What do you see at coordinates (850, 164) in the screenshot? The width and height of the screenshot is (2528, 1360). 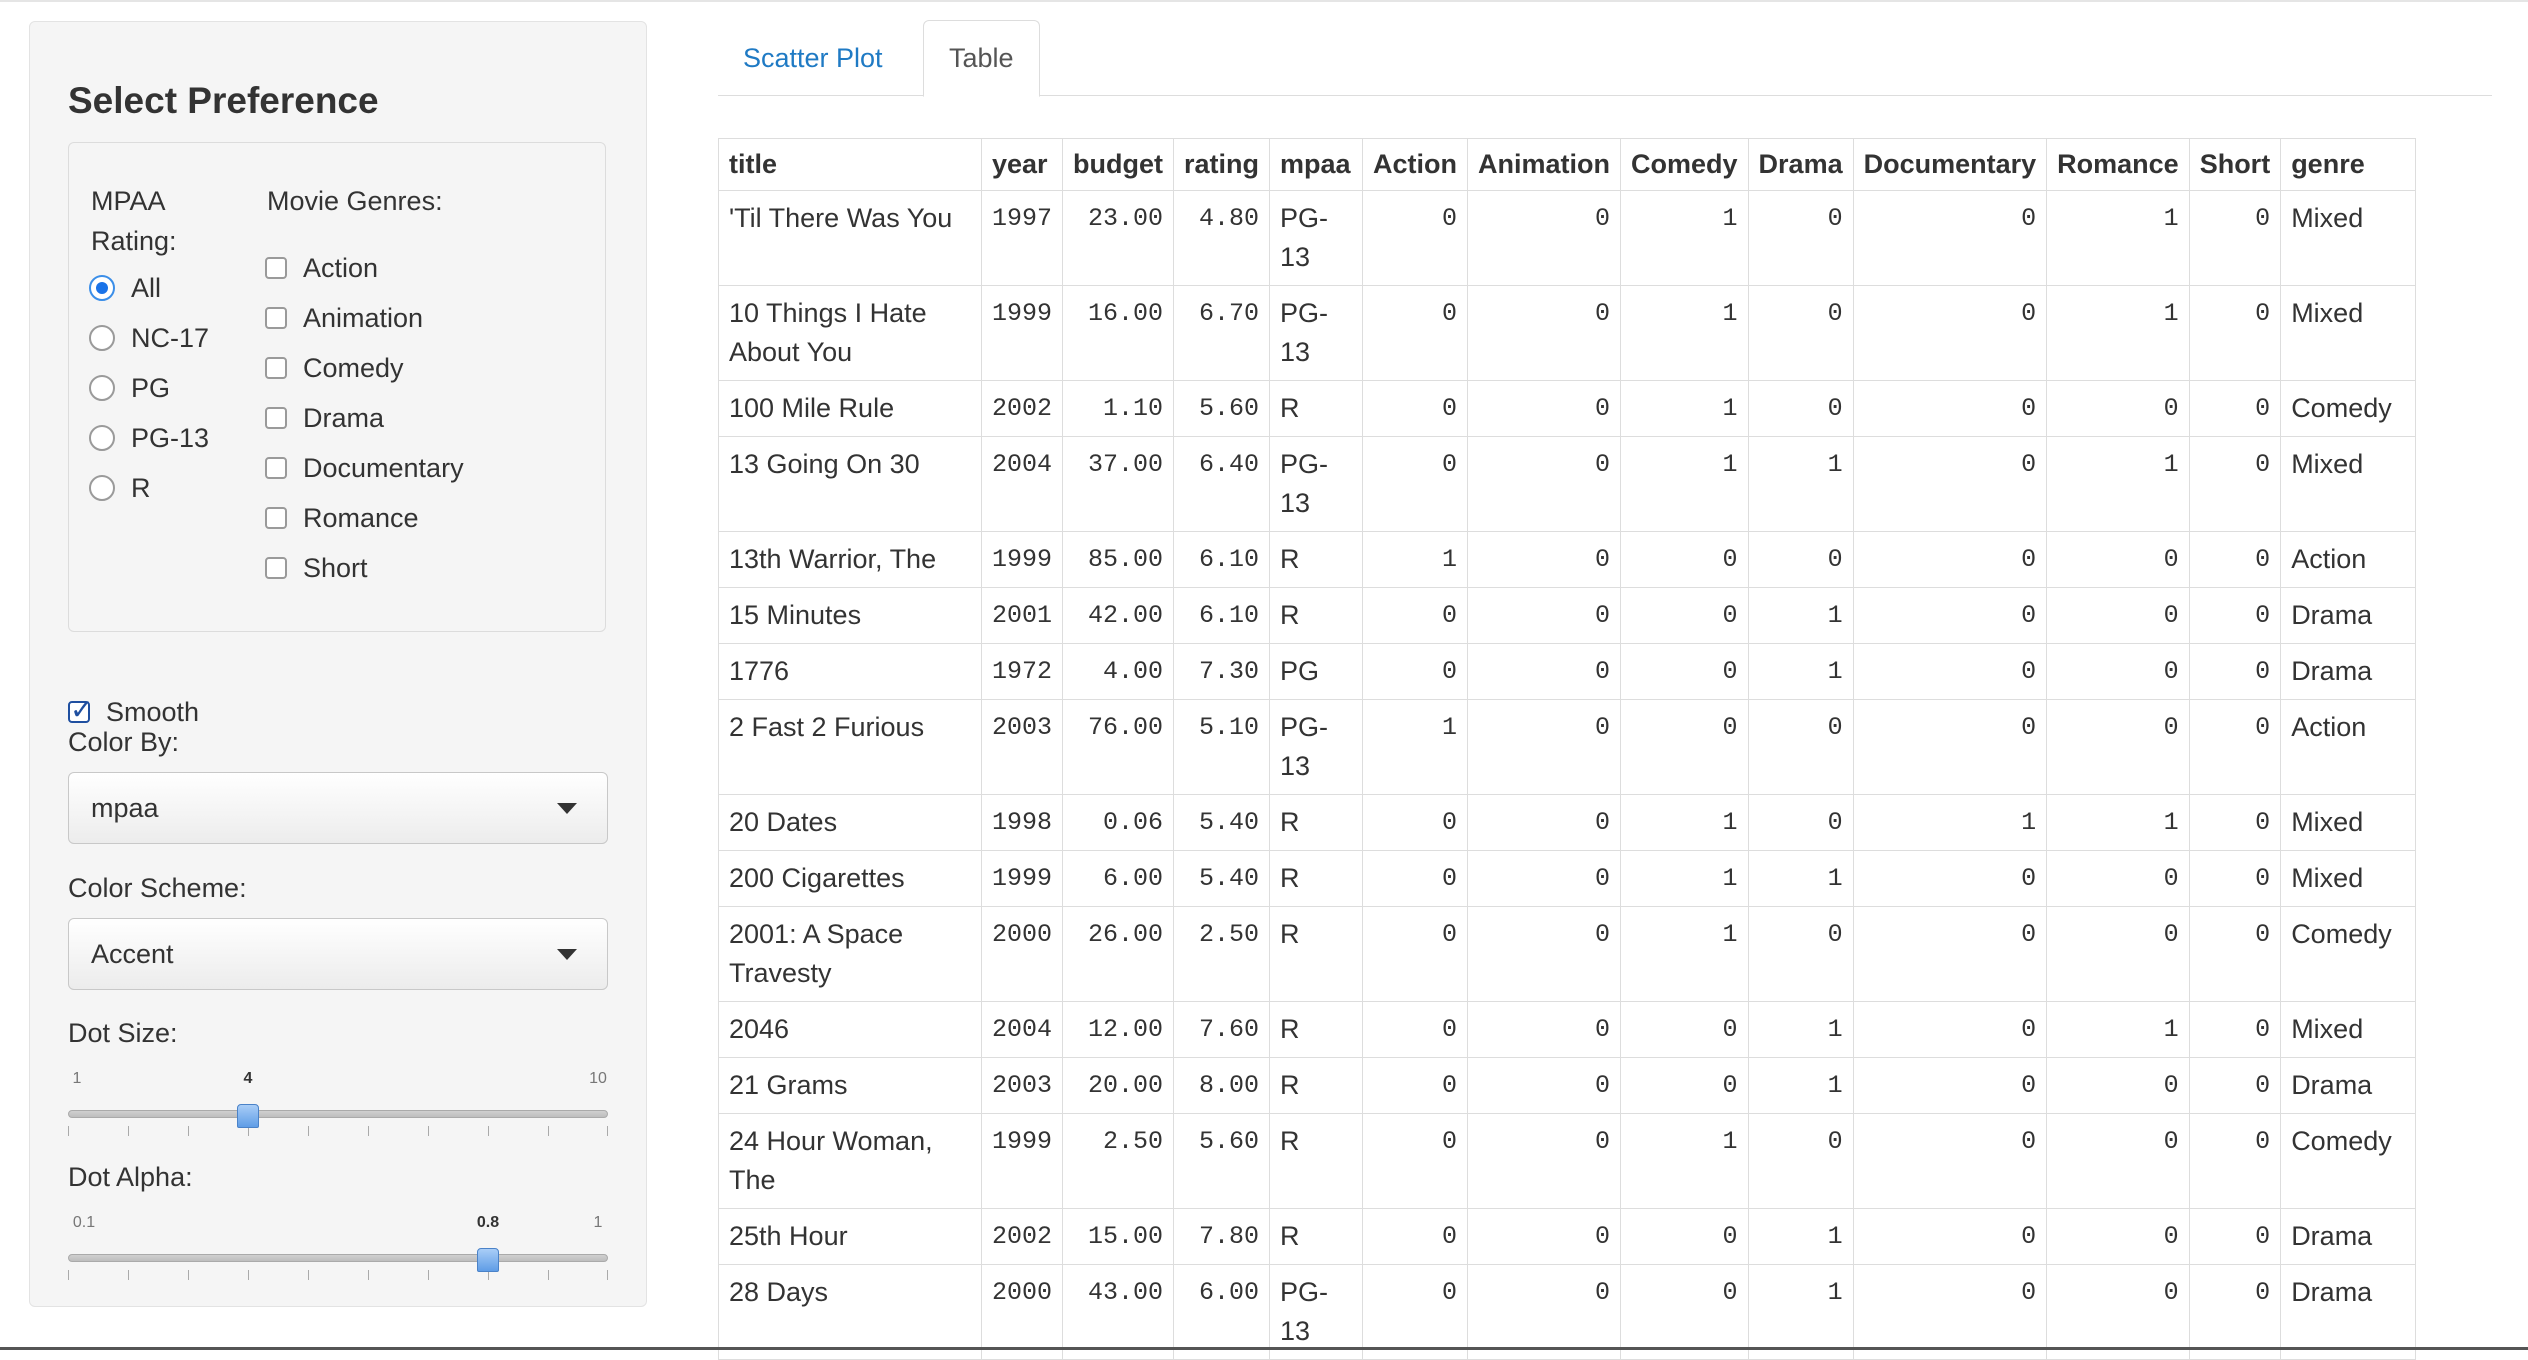 I see `column-header-title: title` at bounding box center [850, 164].